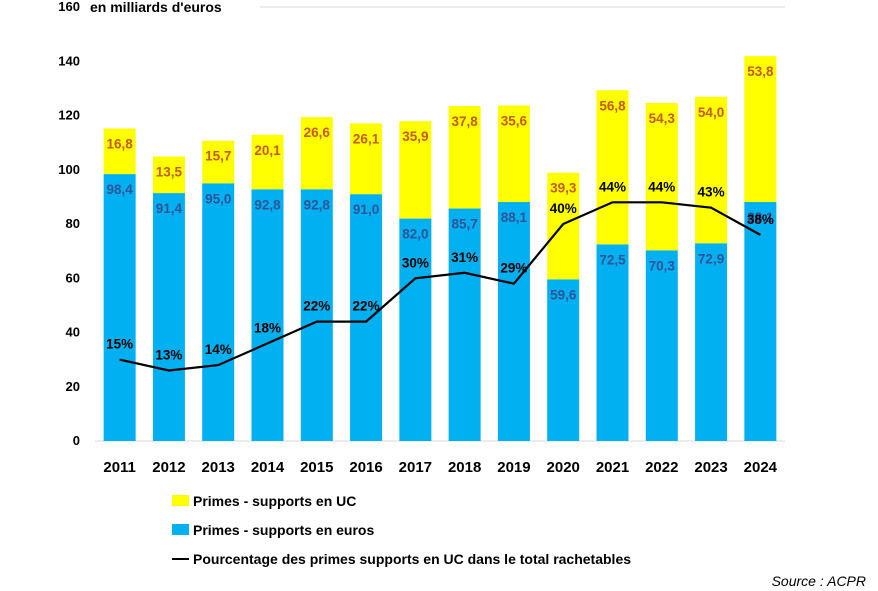 This screenshot has width=878, height=591. Describe the element at coordinates (73, 386) in the screenshot. I see `y-tick-label: 20` at that location.